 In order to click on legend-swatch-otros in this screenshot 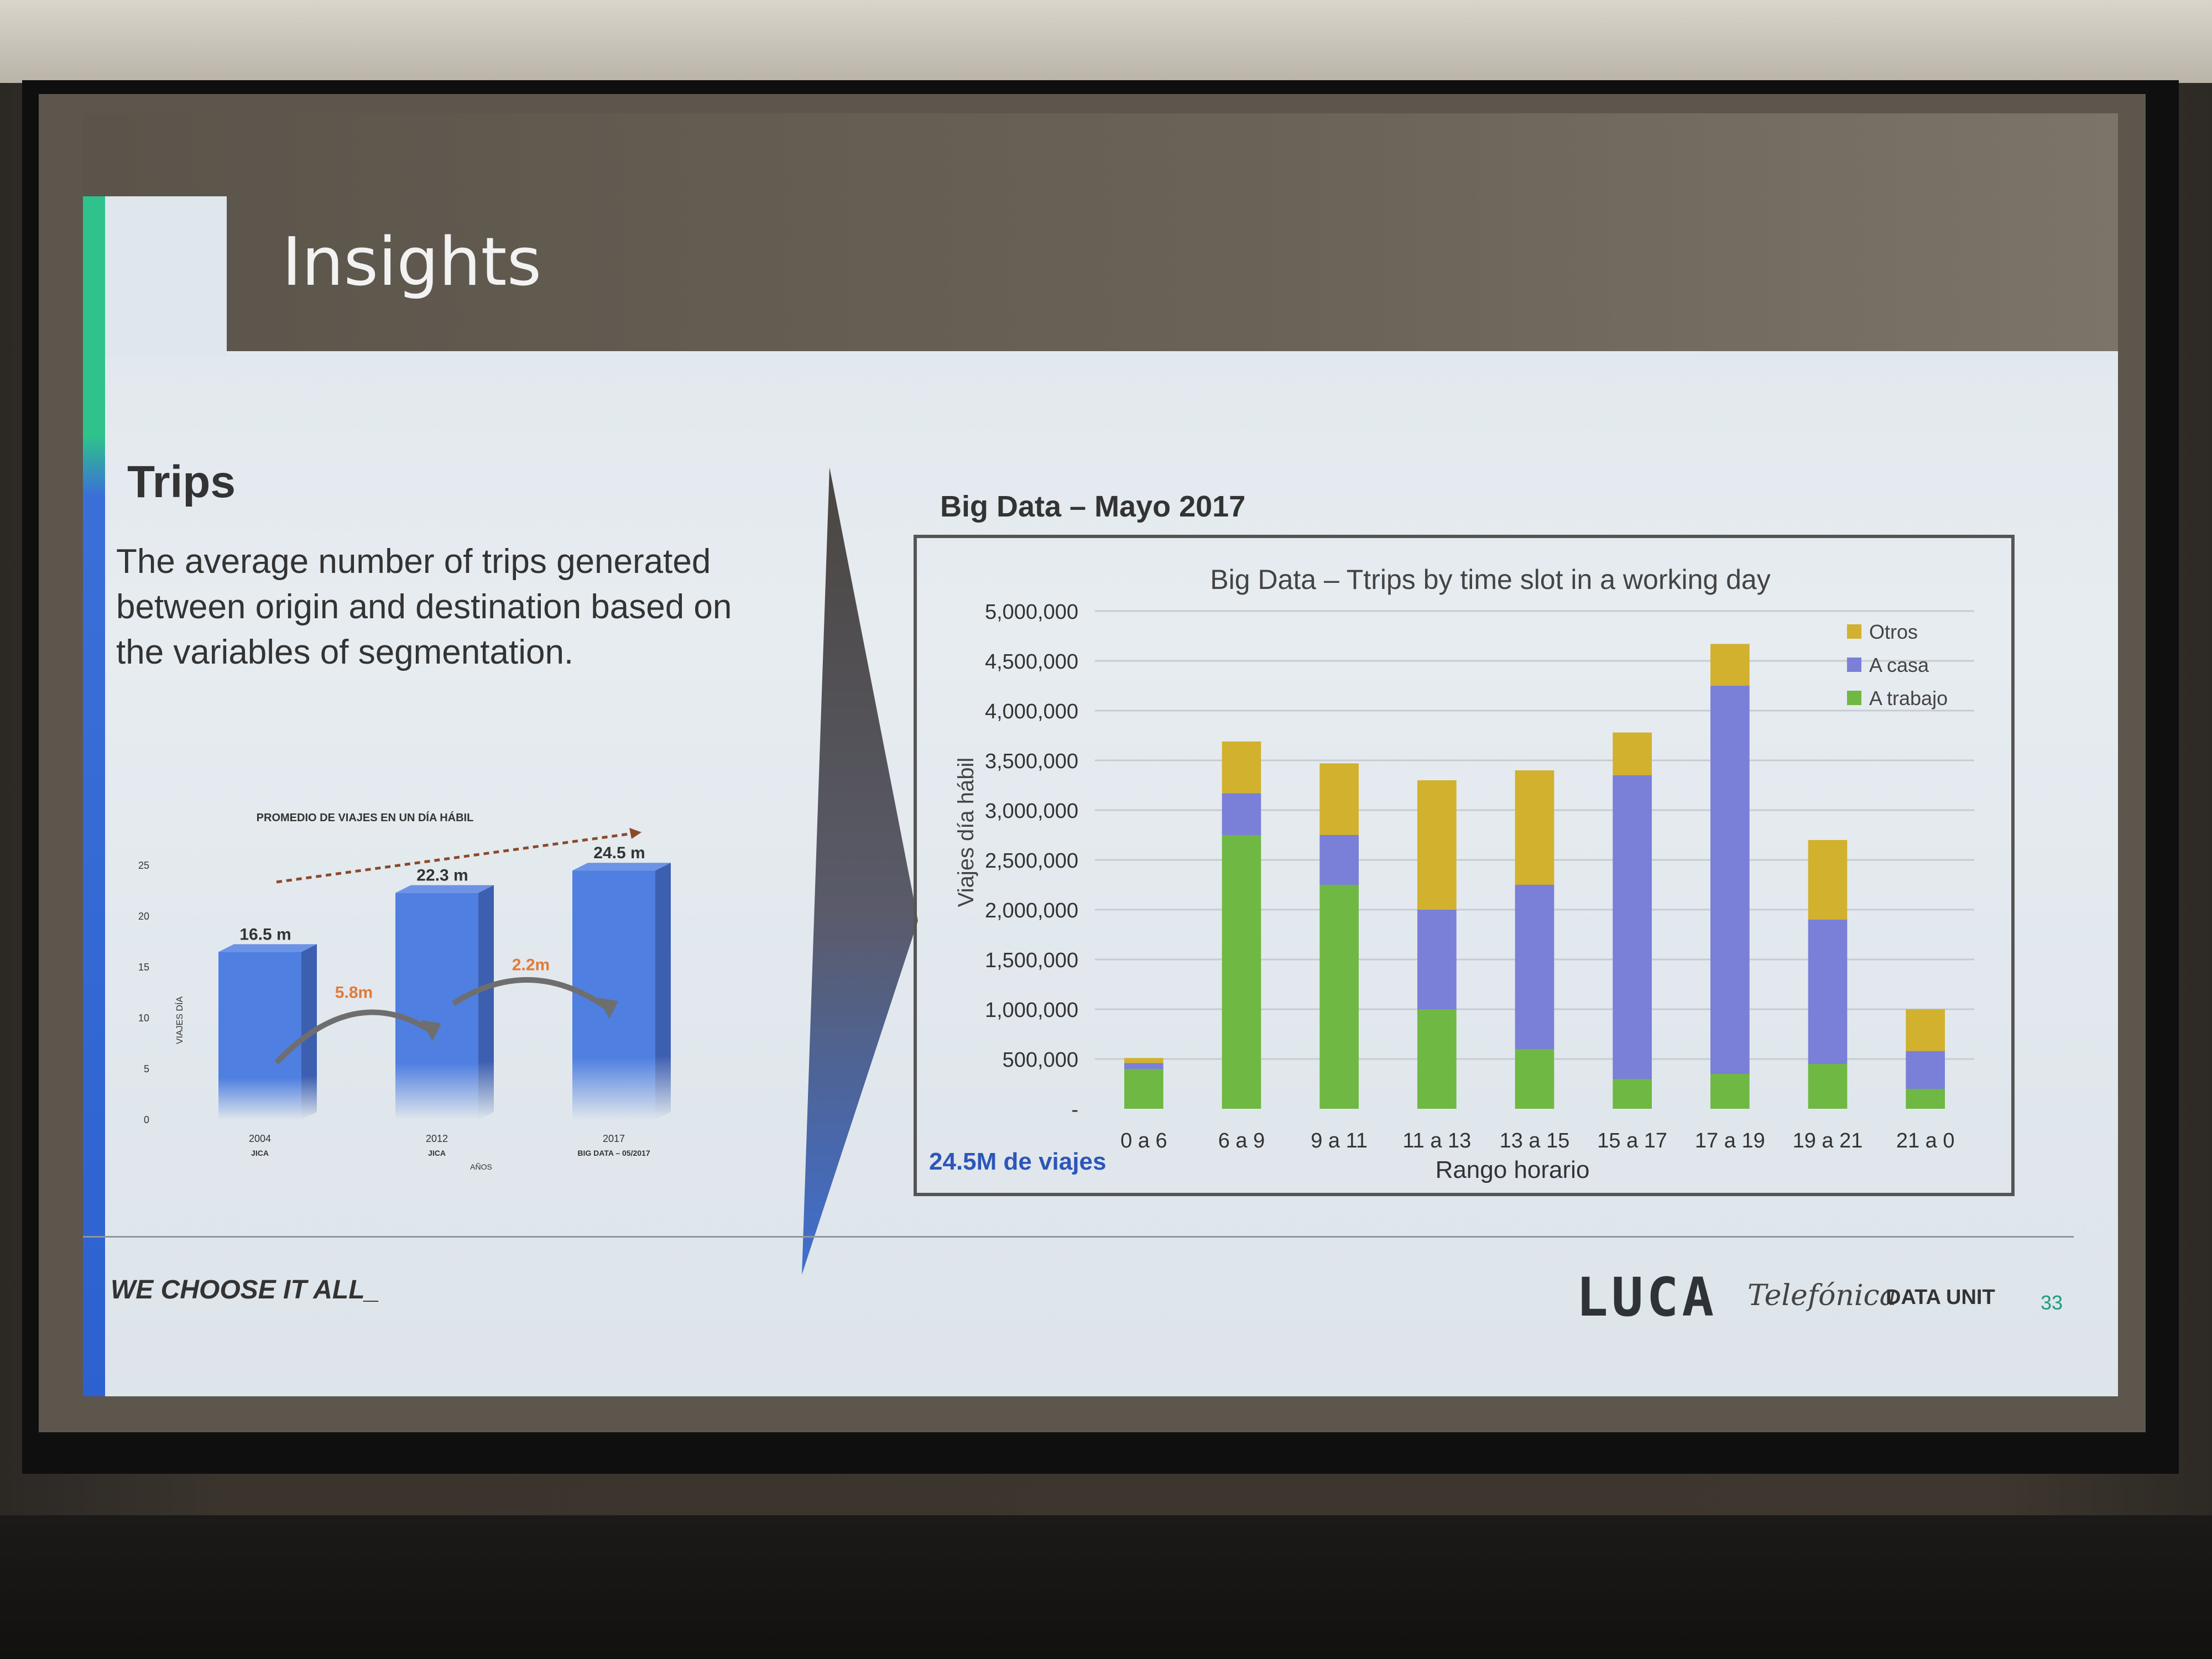, I will do `click(1854, 632)`.